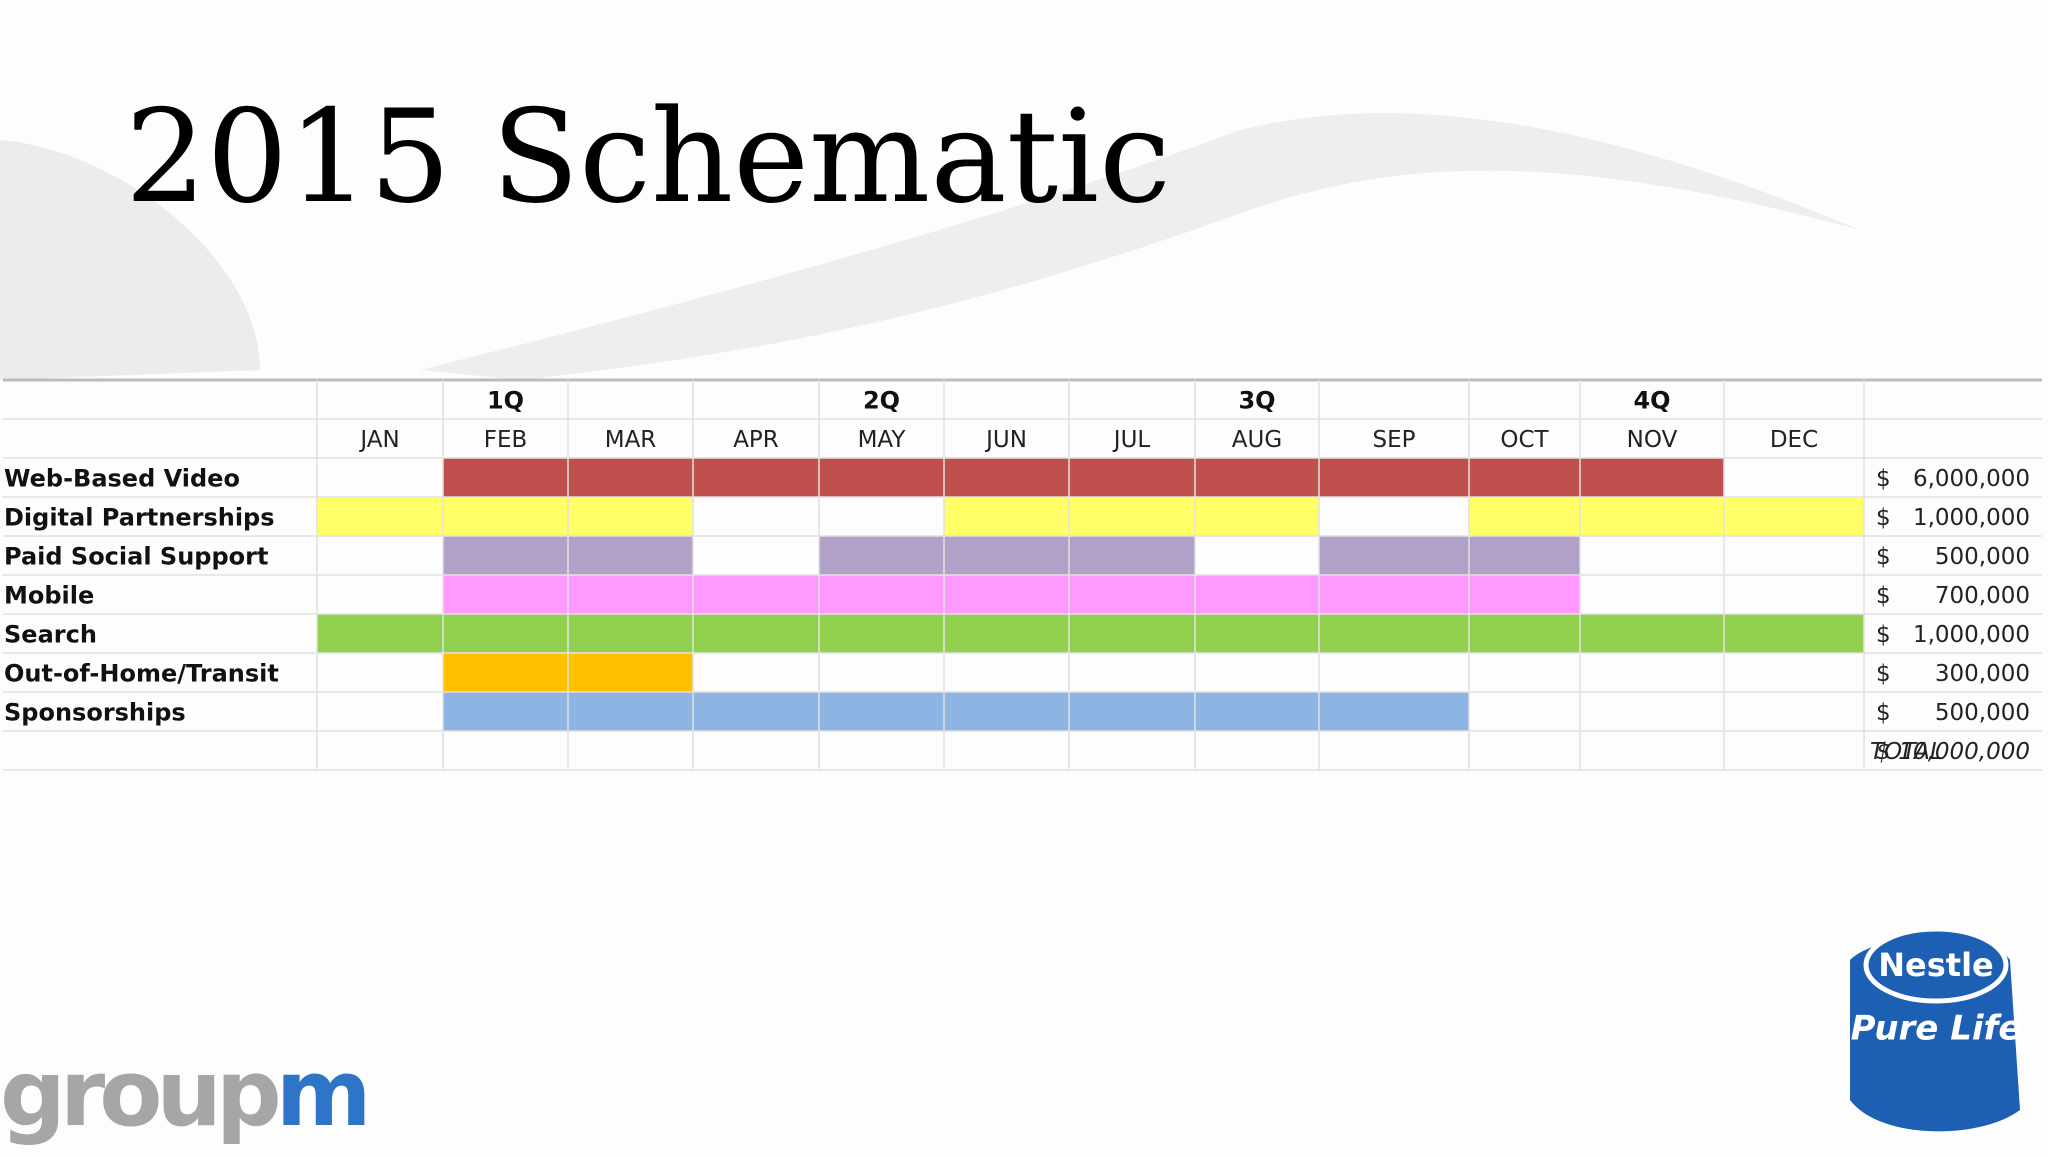 The height and width of the screenshot is (1156, 2048). Describe the element at coordinates (139, 518) in the screenshot. I see `row-label: Digital Partnerships` at that location.